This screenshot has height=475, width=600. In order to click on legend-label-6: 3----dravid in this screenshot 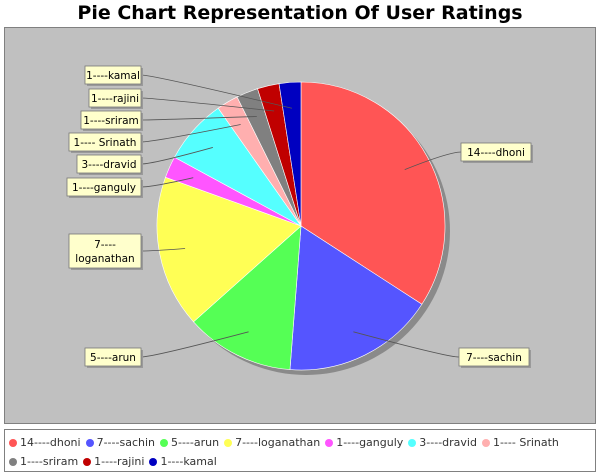, I will do `click(448, 442)`.